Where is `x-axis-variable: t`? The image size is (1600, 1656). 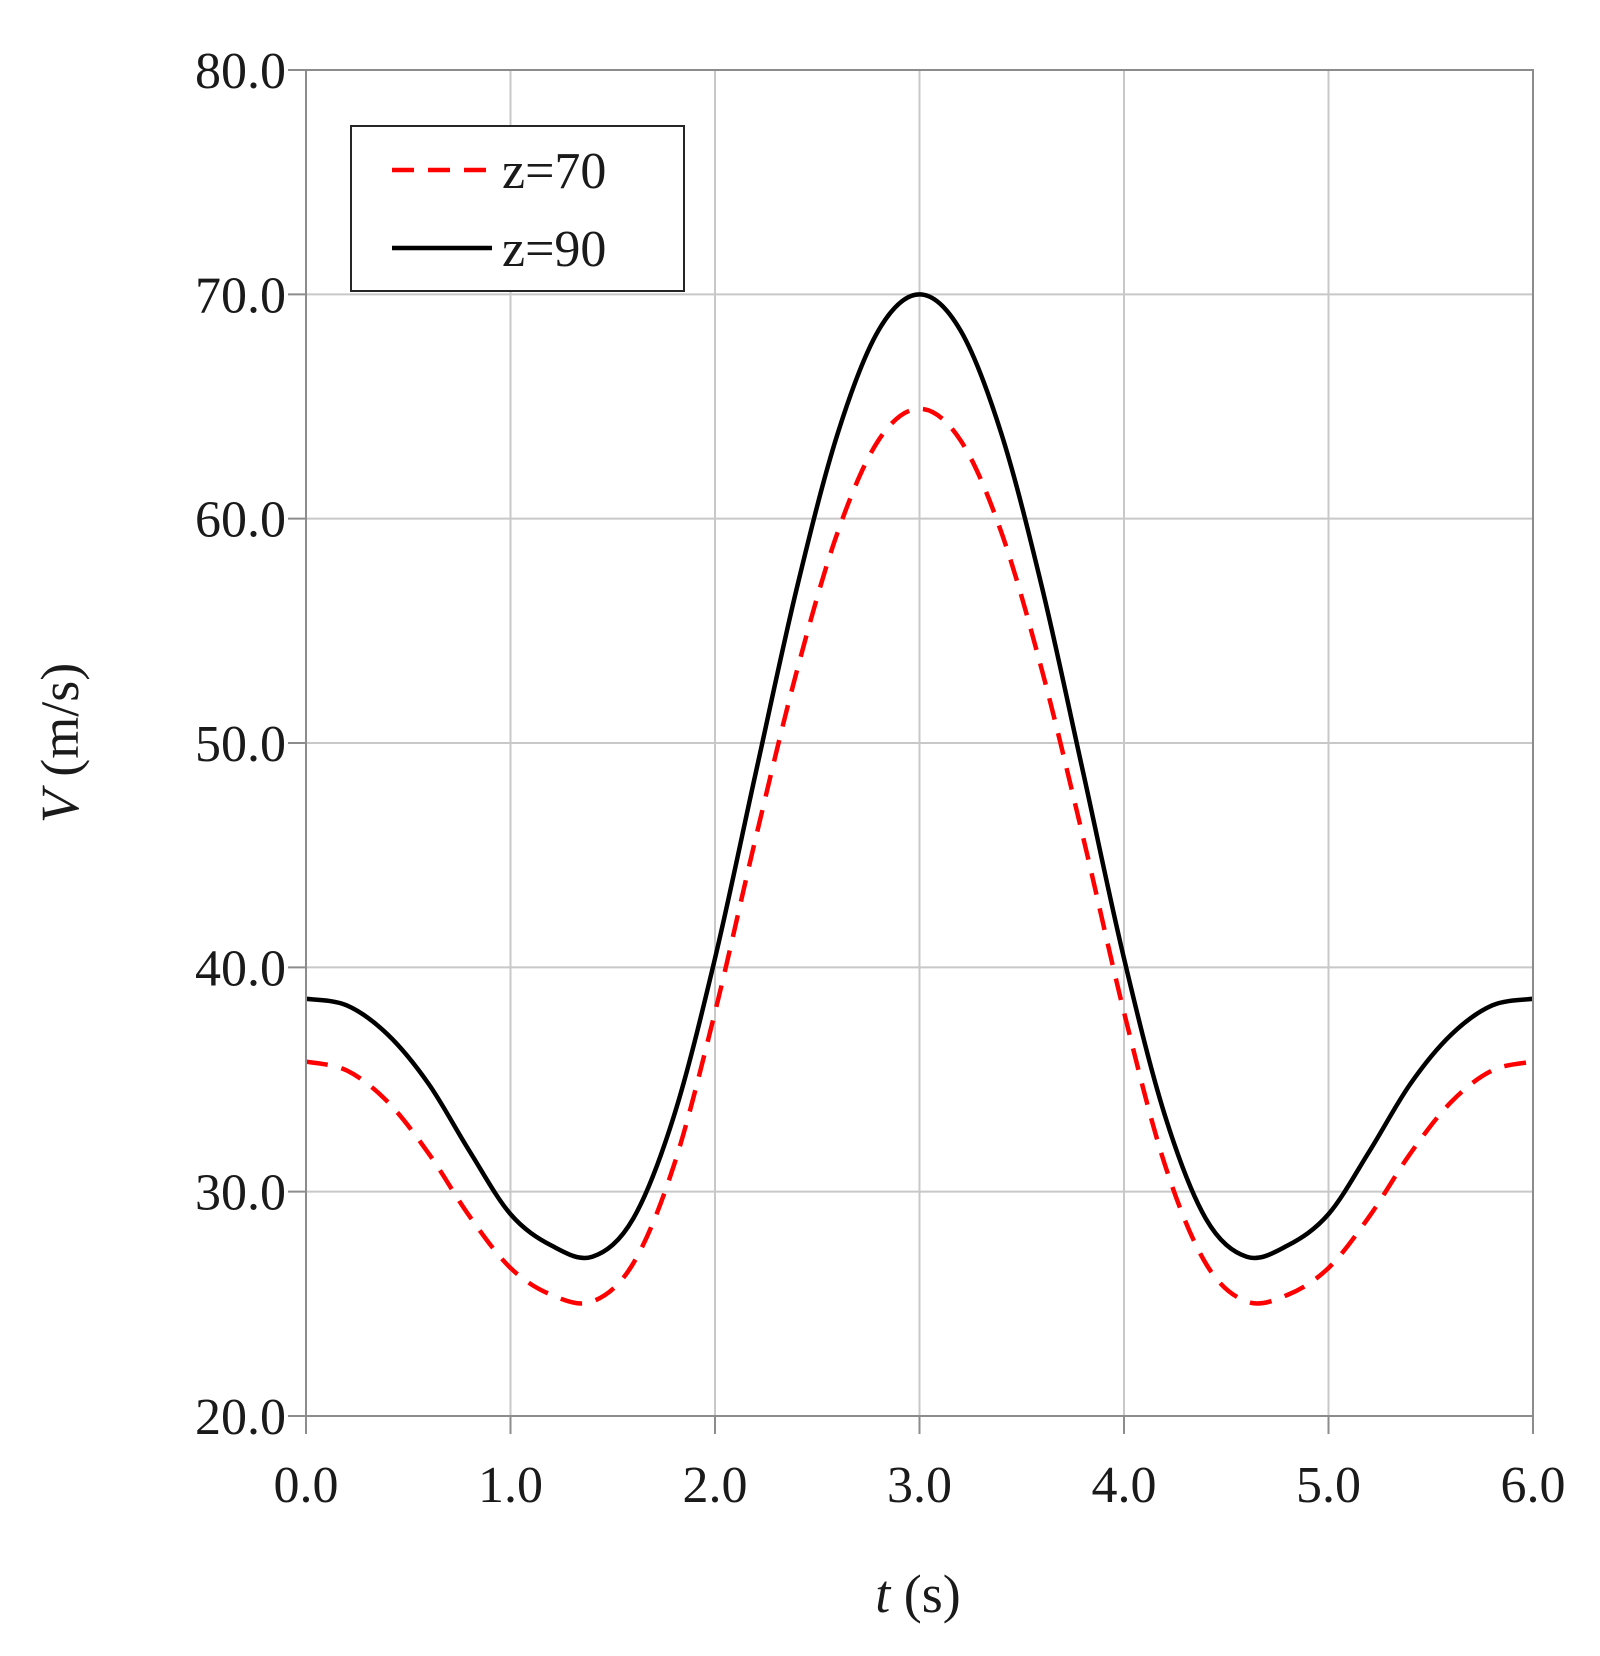
x-axis-variable: t is located at coordinates (883, 1594).